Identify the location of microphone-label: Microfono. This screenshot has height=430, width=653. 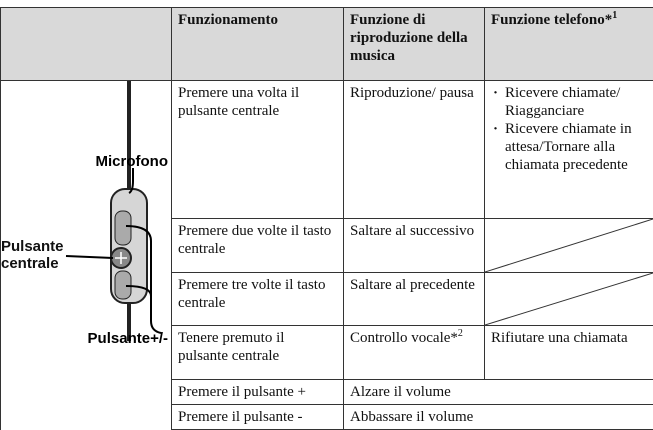
(132, 161).